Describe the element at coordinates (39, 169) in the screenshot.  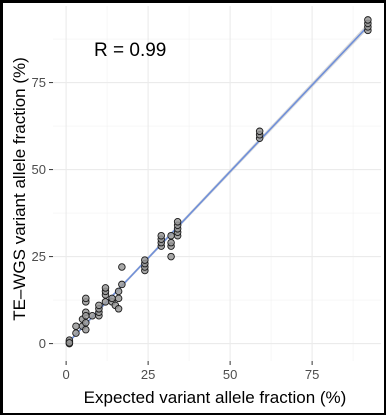
I see `y-tick-label: 50` at that location.